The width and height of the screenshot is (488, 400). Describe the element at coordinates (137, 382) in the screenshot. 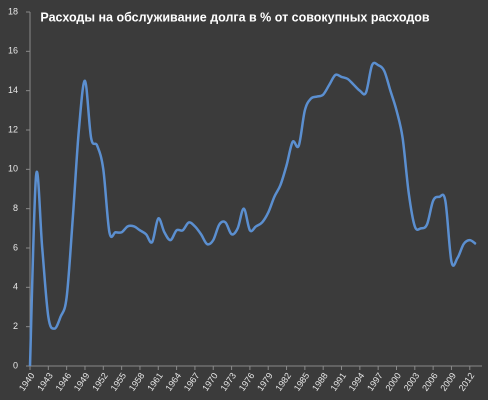

I see `x-tick-label: 1958` at that location.